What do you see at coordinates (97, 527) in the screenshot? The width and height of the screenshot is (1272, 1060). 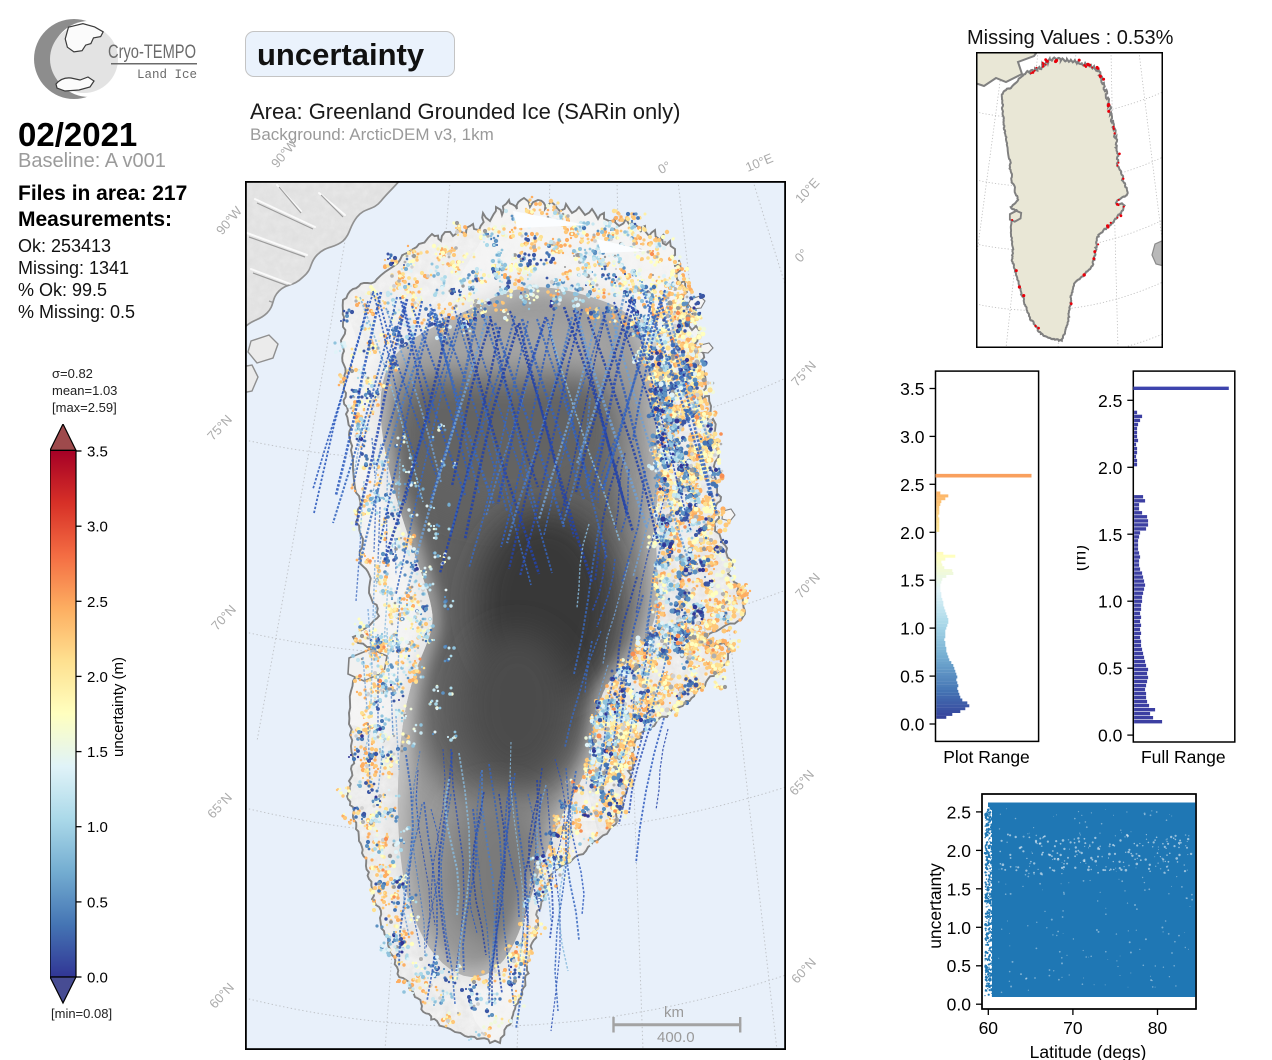 I see `svg-text: 3.0` at bounding box center [97, 527].